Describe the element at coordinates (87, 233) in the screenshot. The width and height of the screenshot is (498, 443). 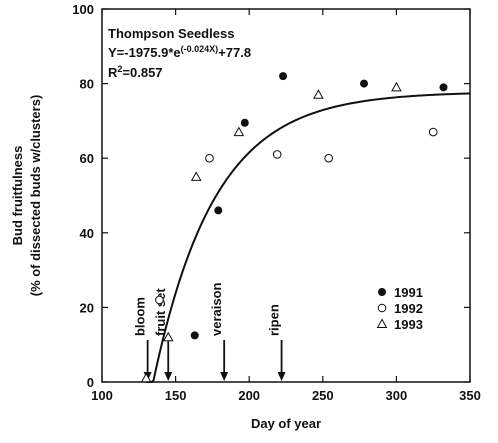
I see `y-tick-label: 40` at that location.